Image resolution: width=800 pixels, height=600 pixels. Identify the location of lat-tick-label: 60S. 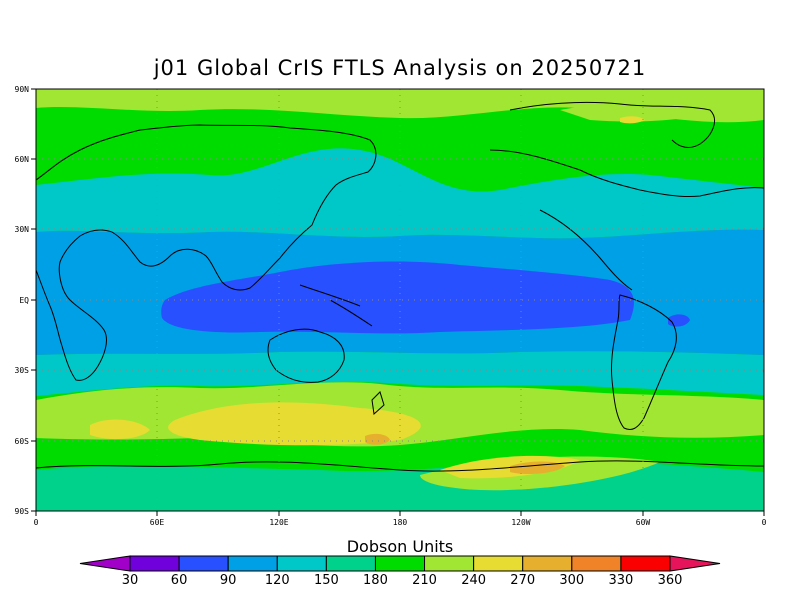
(22, 441).